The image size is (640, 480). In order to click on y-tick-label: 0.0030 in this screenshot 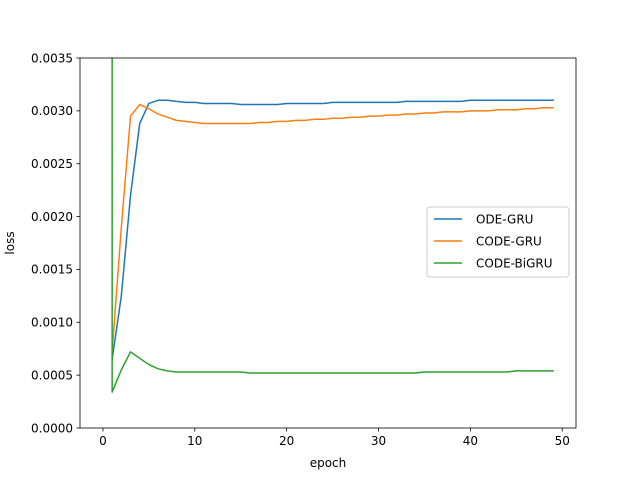, I will do `click(52, 111)`.